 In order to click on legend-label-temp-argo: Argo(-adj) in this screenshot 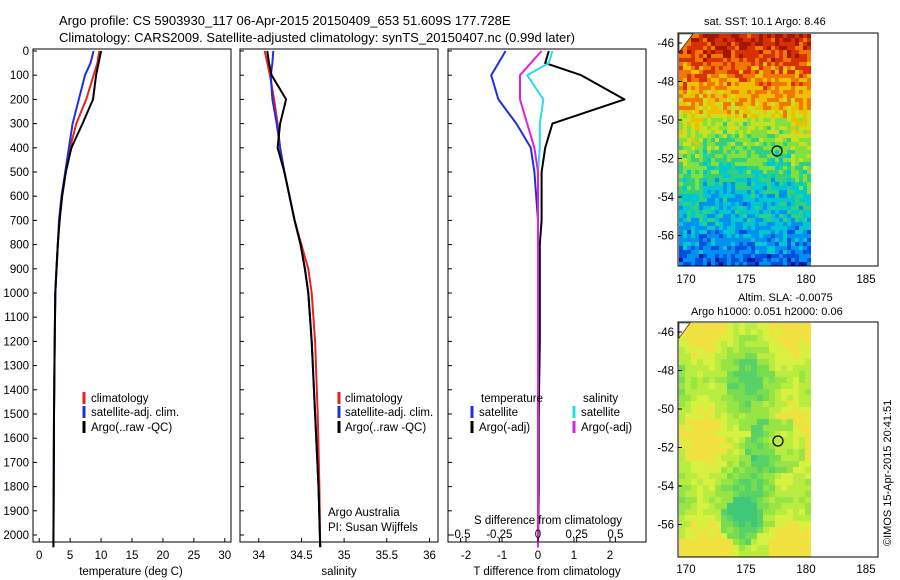, I will do `click(504, 428)`.